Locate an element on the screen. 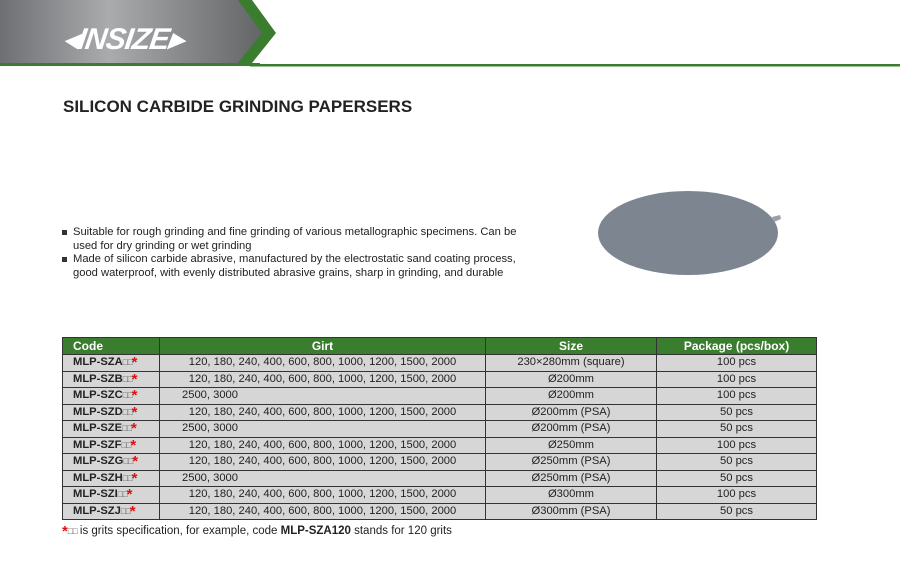  code-cell: MLP-SZA□□* is located at coordinates (111, 363).